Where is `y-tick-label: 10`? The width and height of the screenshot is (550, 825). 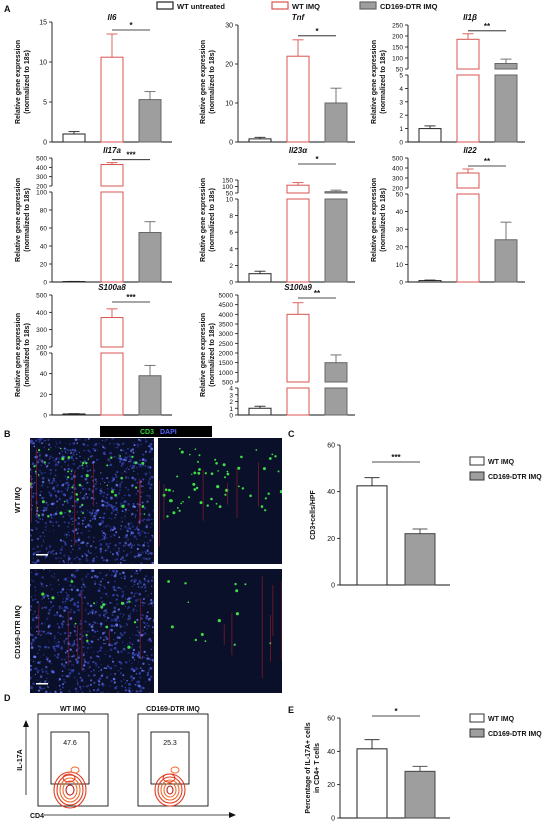
y-tick-label: 10 is located at coordinates (229, 104).